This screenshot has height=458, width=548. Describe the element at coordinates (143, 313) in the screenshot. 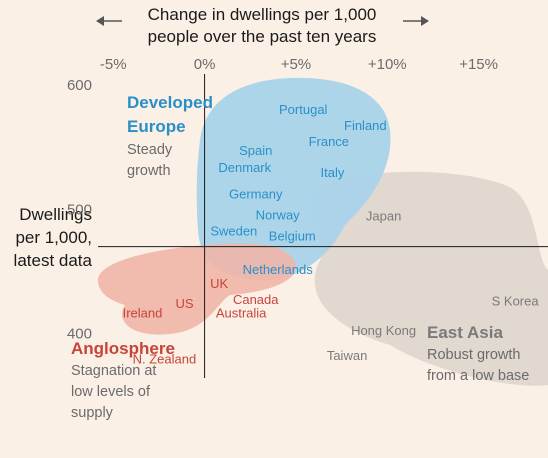

I see `point-label-ireland: Ireland` at that location.